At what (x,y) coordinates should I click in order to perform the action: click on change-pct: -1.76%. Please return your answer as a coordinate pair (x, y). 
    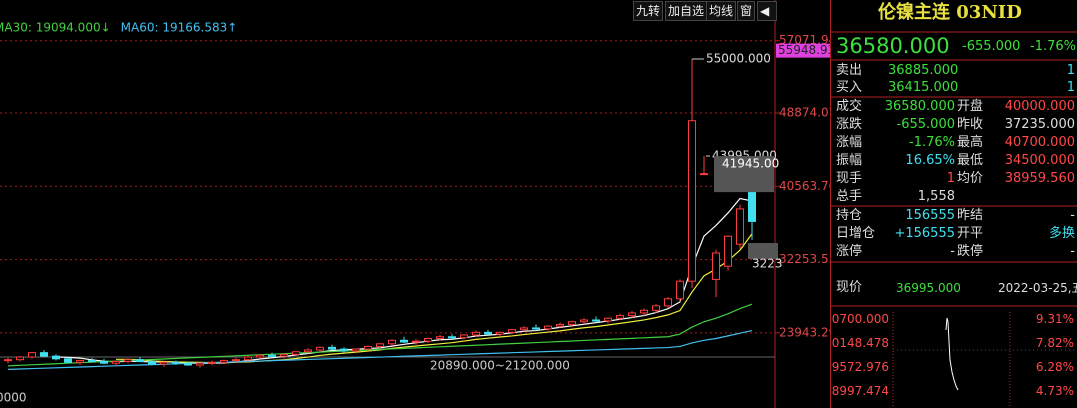
    Looking at the image, I should click on (1053, 46).